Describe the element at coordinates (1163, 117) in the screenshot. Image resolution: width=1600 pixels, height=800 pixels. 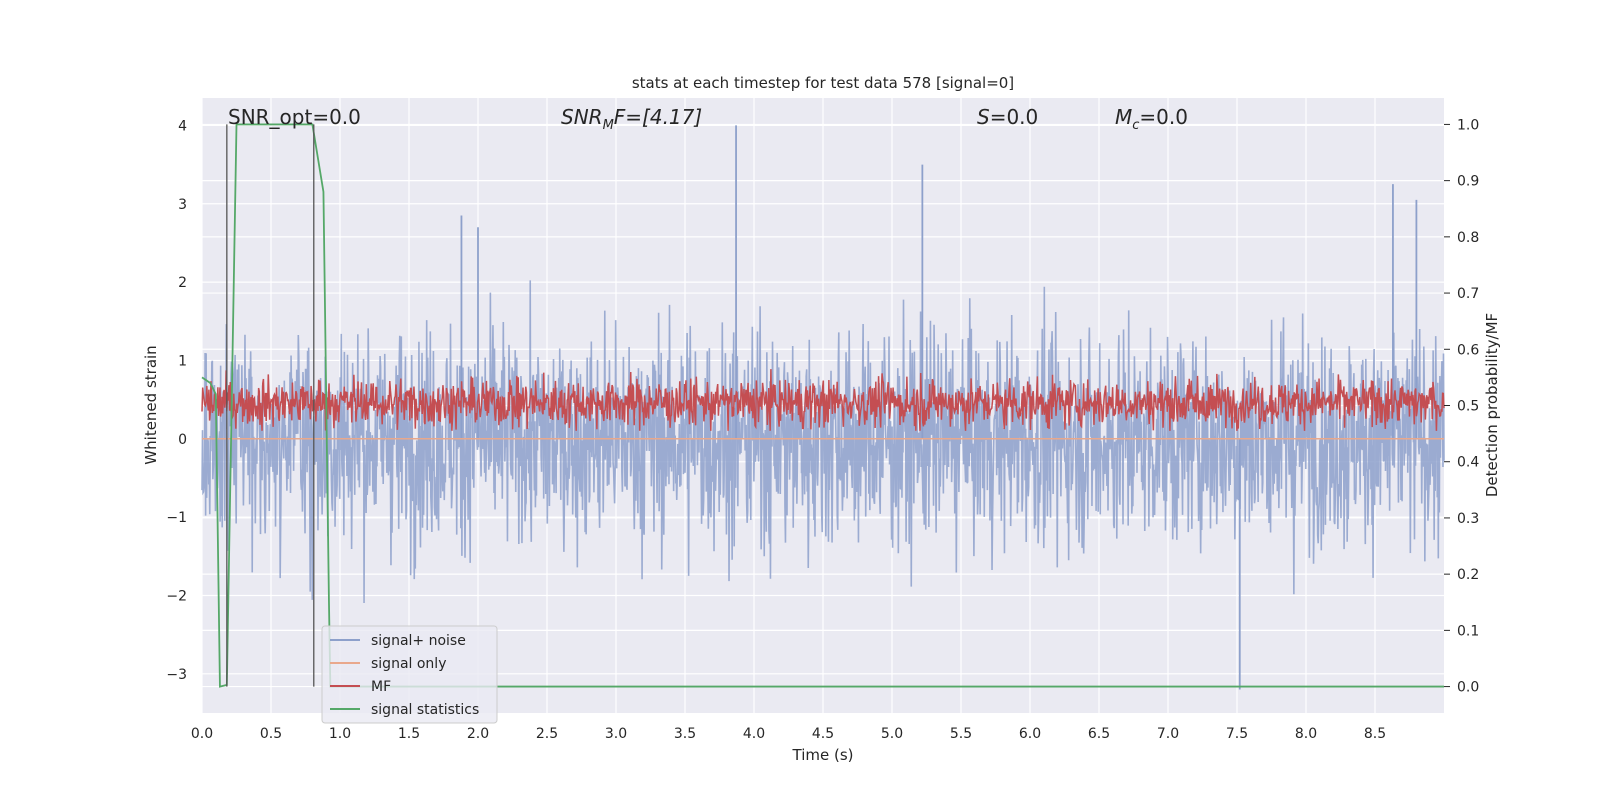
I see `mc-value: =0.0` at that location.